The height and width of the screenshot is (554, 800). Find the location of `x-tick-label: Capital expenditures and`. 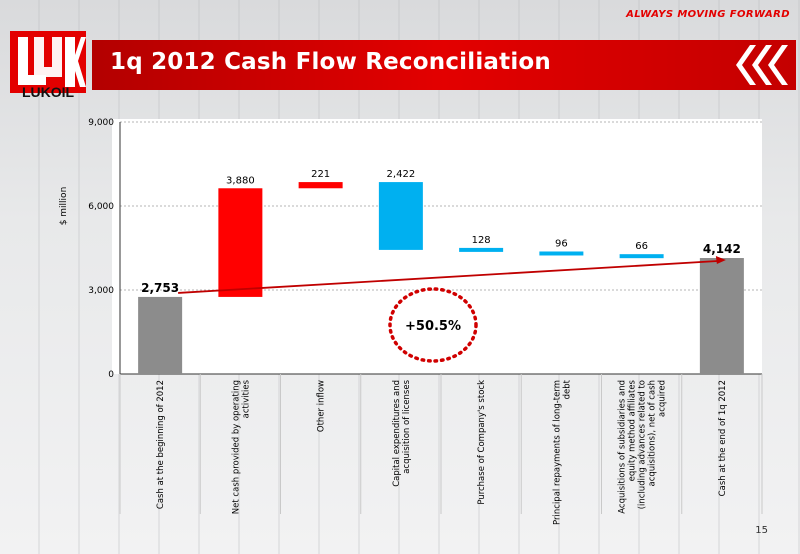

x-tick-label: Capital expenditures and is located at coordinates (397, 433).